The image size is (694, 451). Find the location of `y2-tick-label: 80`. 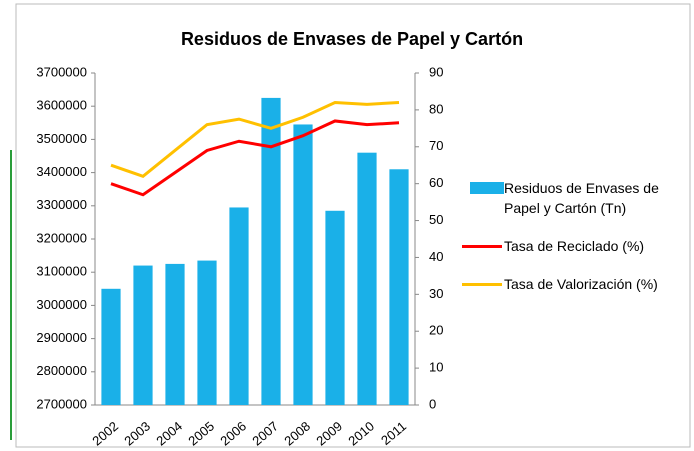

y2-tick-label: 80 is located at coordinates (436, 108).